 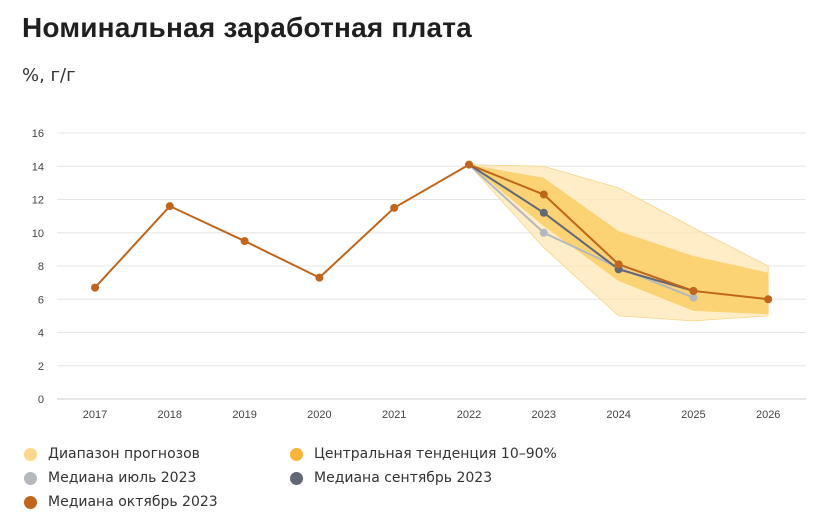 I want to click on x-tick-label: 2025, so click(x=693, y=415).